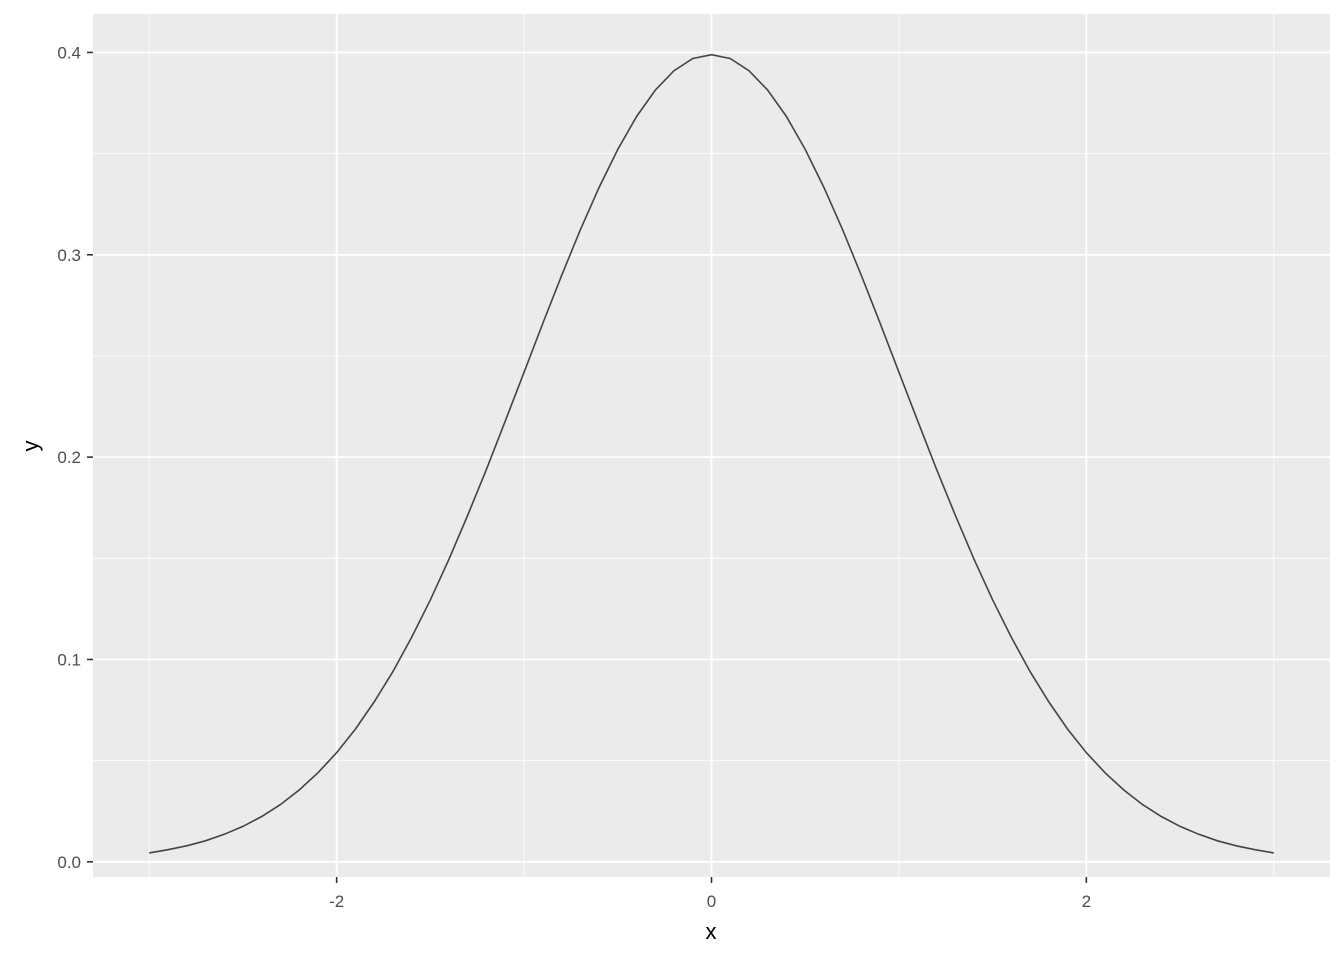  Describe the element at coordinates (69, 52) in the screenshot. I see `y-tick-label: 0.4` at that location.